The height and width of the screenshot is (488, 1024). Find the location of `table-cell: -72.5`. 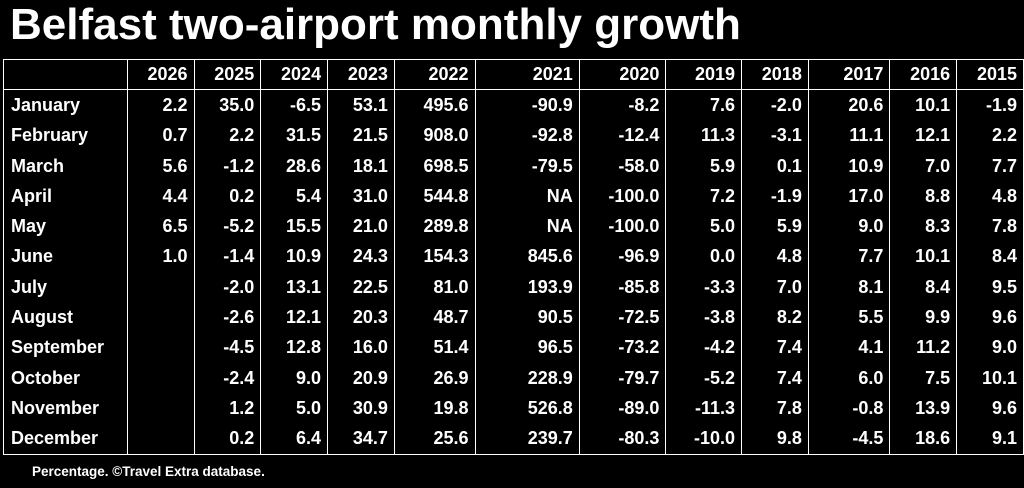

table-cell: -72.5 is located at coordinates (622, 317).